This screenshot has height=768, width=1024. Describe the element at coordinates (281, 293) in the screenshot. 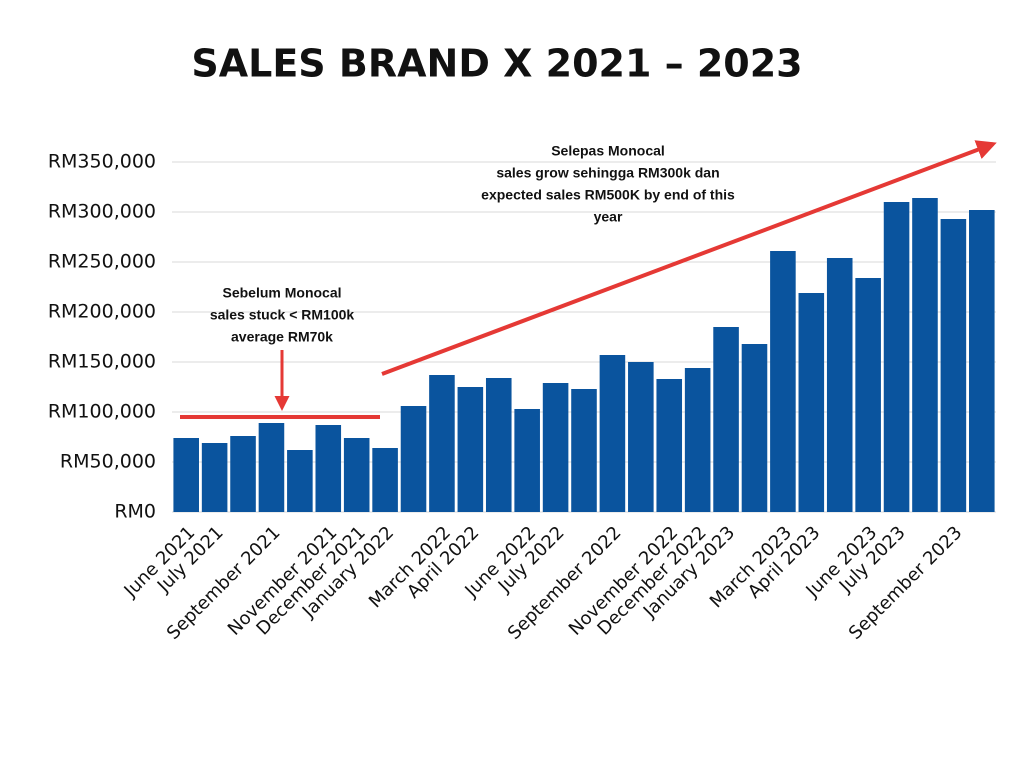

I see `annotation-text: Sebelum Monocal` at that location.